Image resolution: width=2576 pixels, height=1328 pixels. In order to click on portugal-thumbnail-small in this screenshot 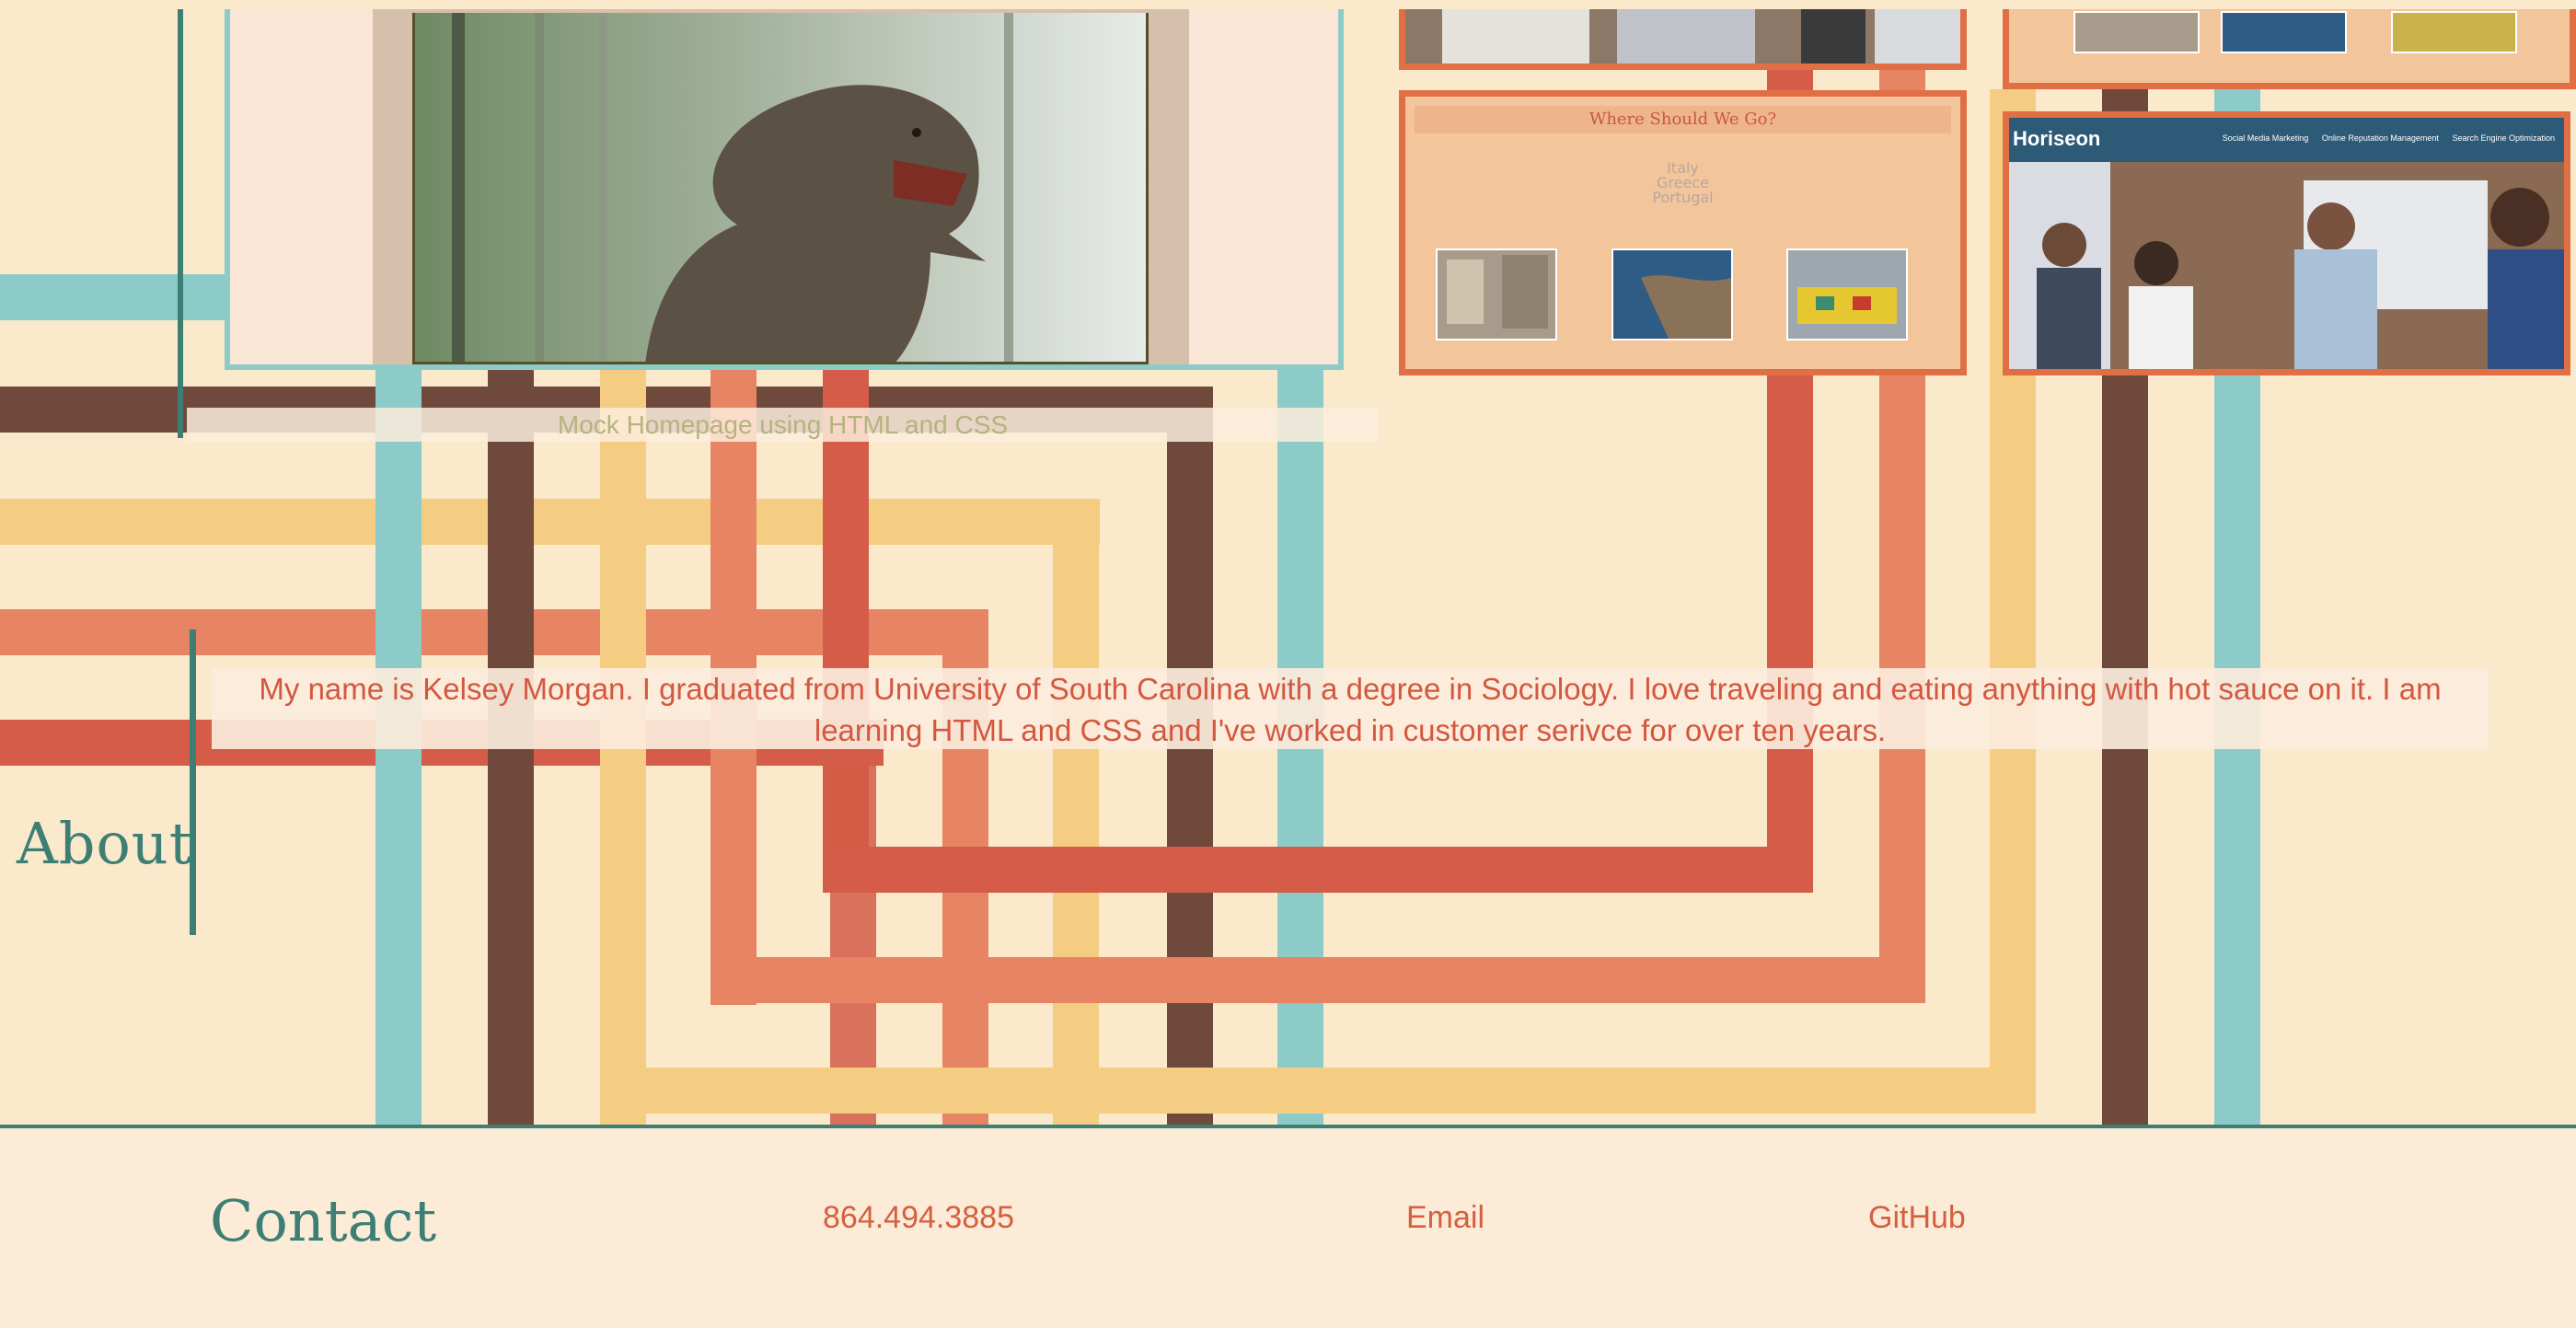, I will do `click(2454, 32)`.